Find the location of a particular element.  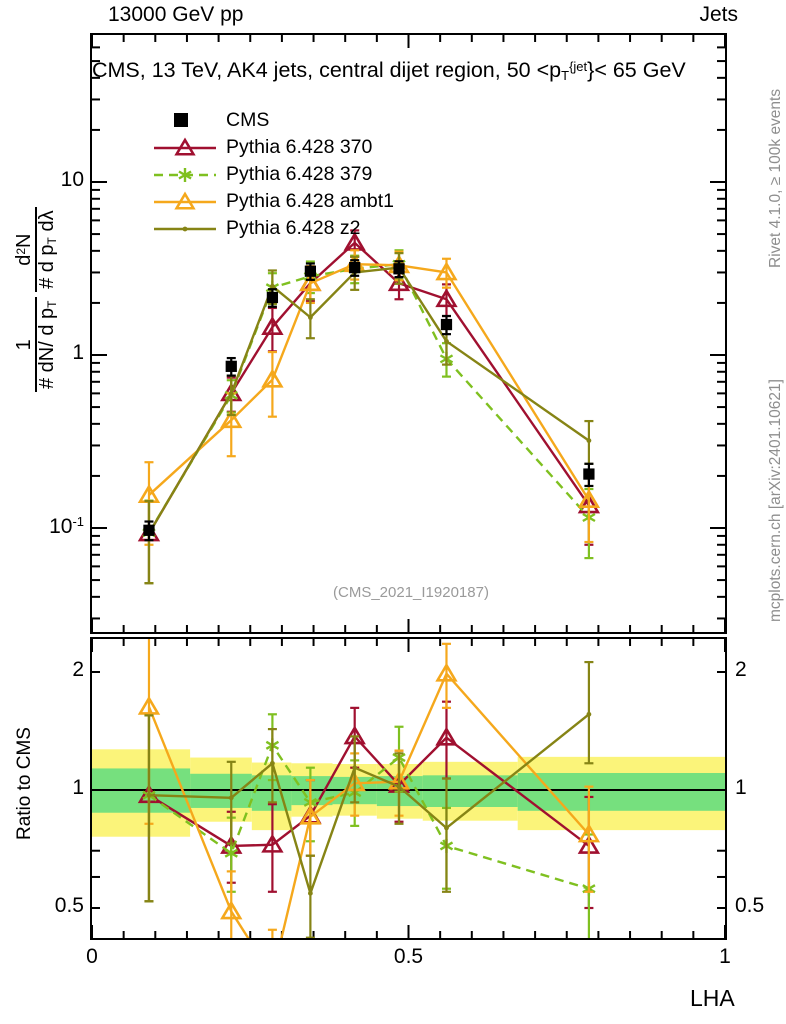

legend-item-2: Pythia 6.428 379 is located at coordinates (273, 174).